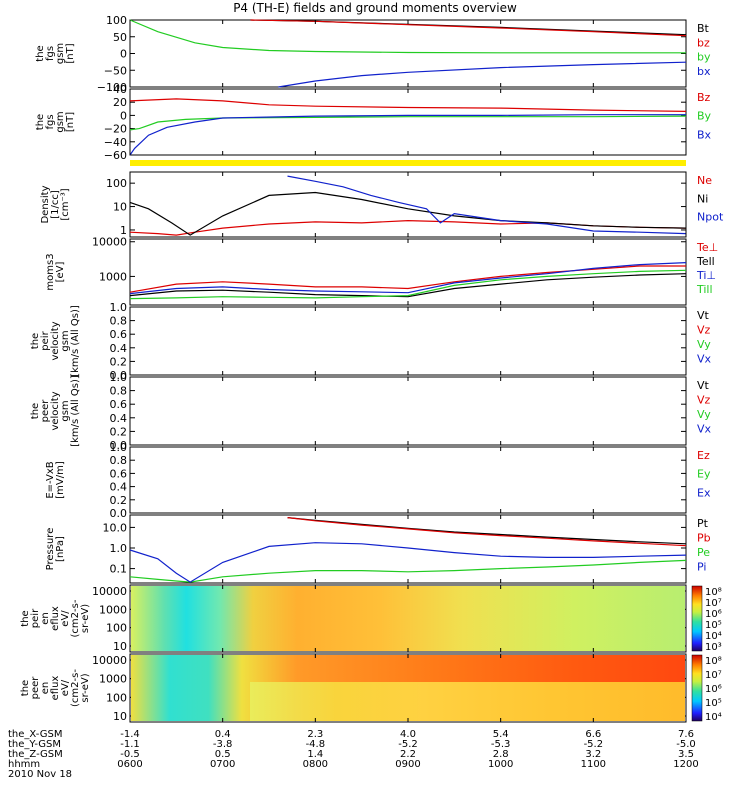 The image size is (750, 800). I want to click on y-tick-label: 10000, so click(109, 242).